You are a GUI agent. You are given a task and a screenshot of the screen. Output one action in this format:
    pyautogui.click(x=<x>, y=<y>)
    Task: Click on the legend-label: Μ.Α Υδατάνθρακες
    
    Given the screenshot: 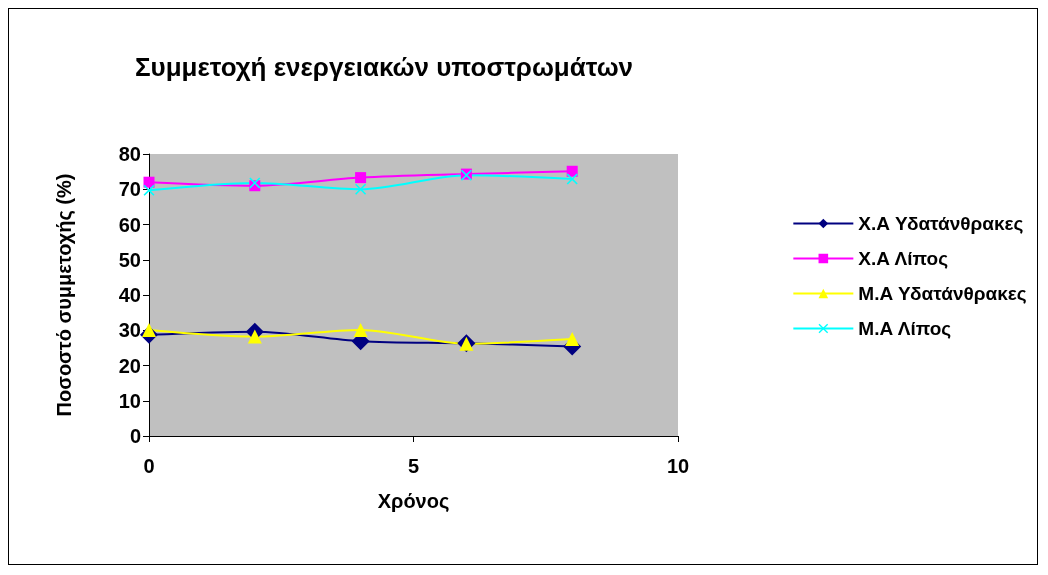 What is the action you would take?
    pyautogui.click(x=942, y=293)
    